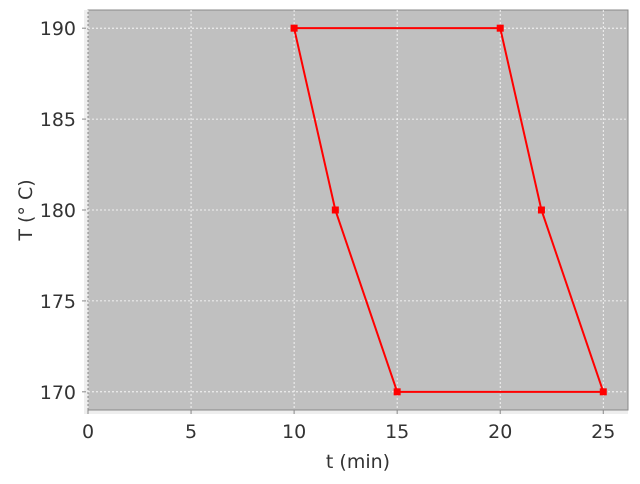  Describe the element at coordinates (500, 432) in the screenshot. I see `x-tick-label: 20` at that location.